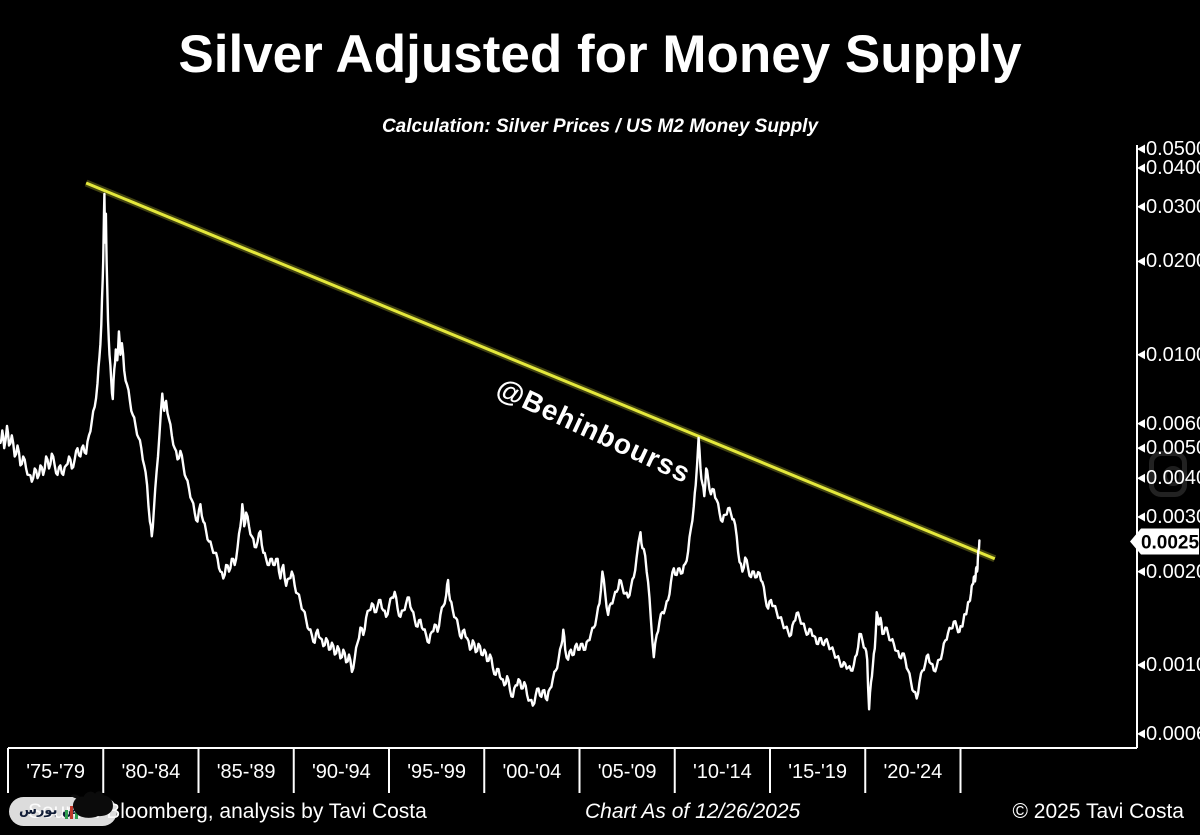 The height and width of the screenshot is (835, 1200). I want to click on candlestick-icon, so click(72, 812).